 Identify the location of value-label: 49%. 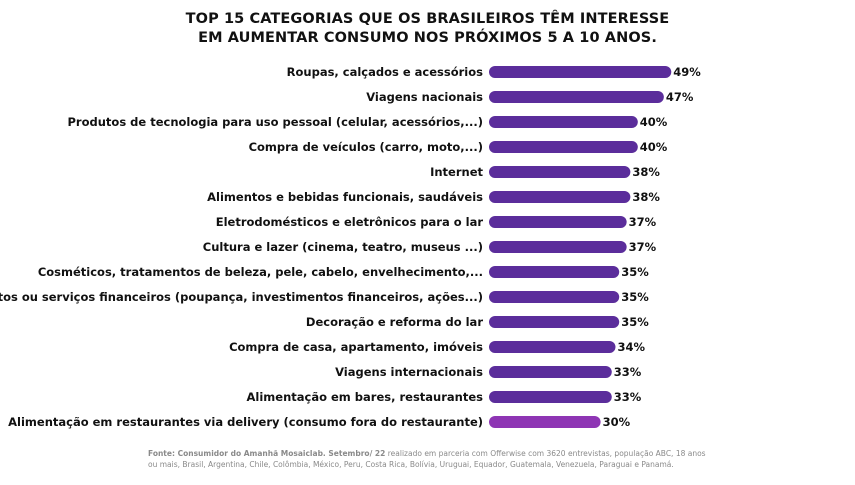
(687, 72).